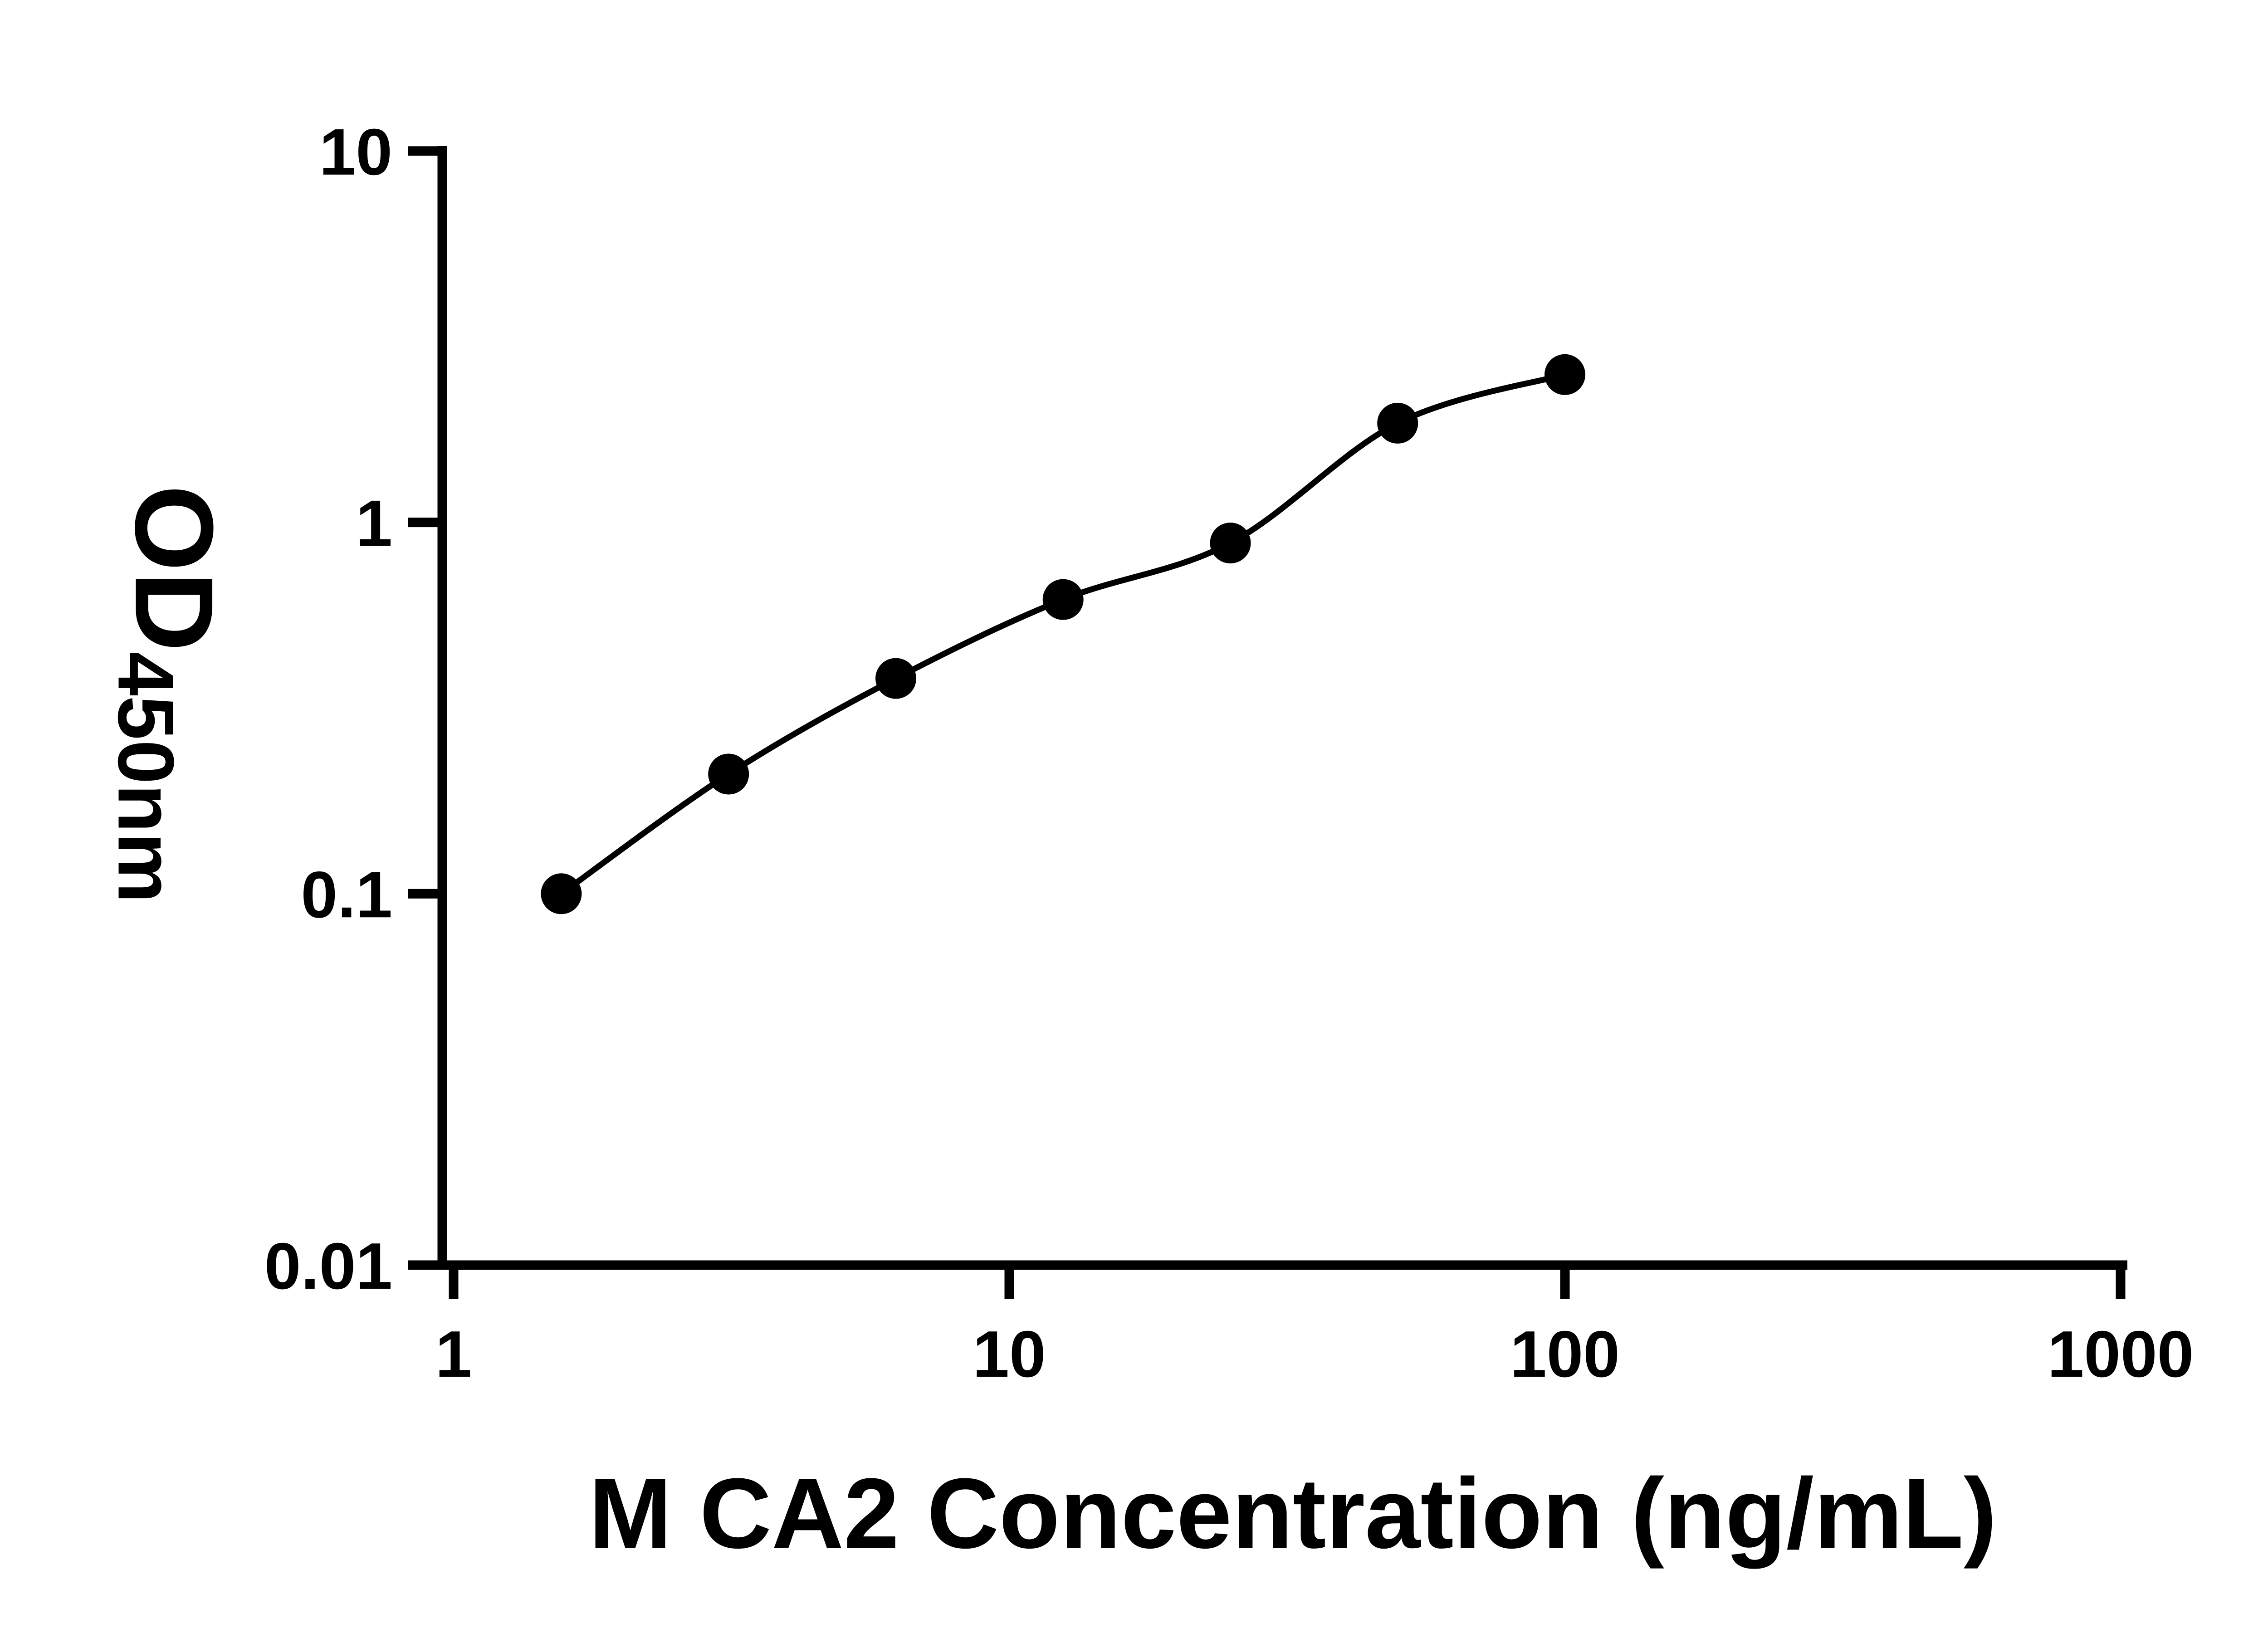 The width and height of the screenshot is (2268, 1633). I want to click on x-axis-title: M CA2 Concentration (ng/mL), so click(1293, 1513).